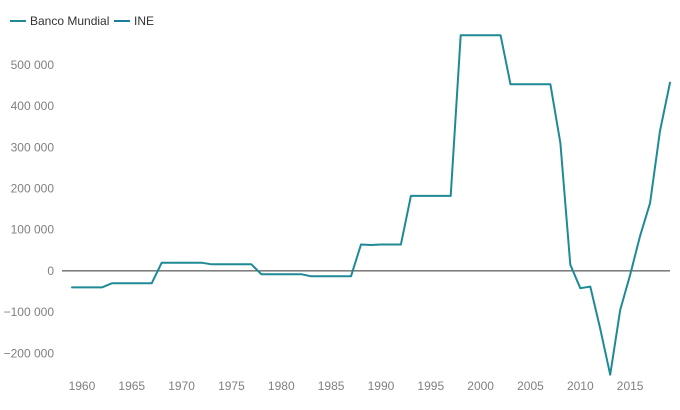 The image size is (680, 410). What do you see at coordinates (50, 271) in the screenshot?
I see `y-tick-label: 0` at bounding box center [50, 271].